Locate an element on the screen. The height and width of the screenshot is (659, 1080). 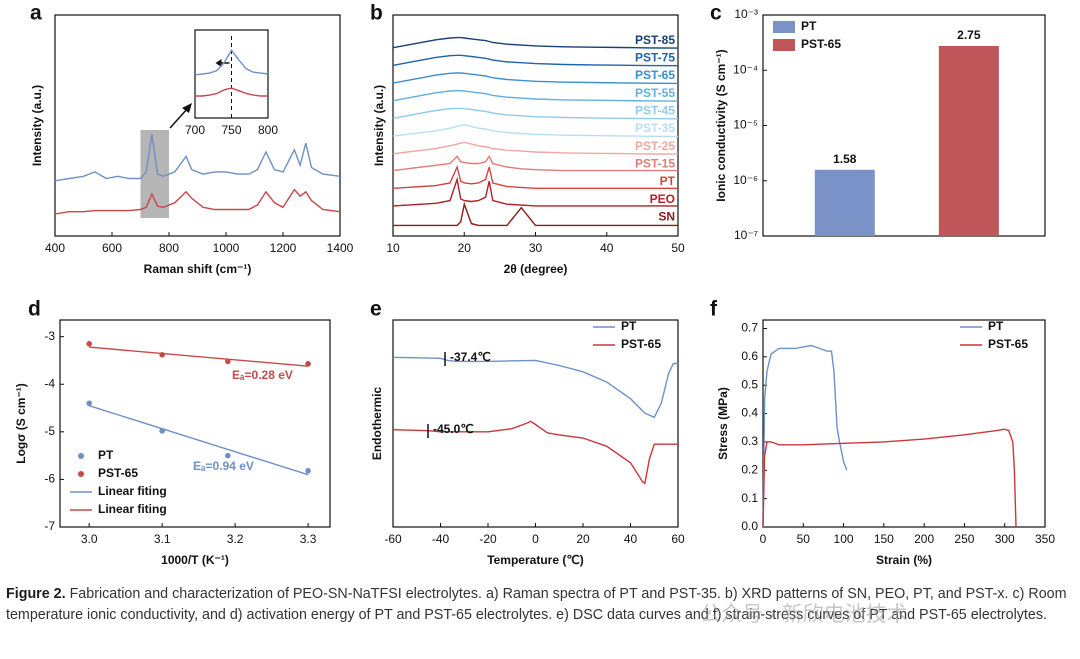
y-axis-label: Stress (MPa) is located at coordinates (723, 423).